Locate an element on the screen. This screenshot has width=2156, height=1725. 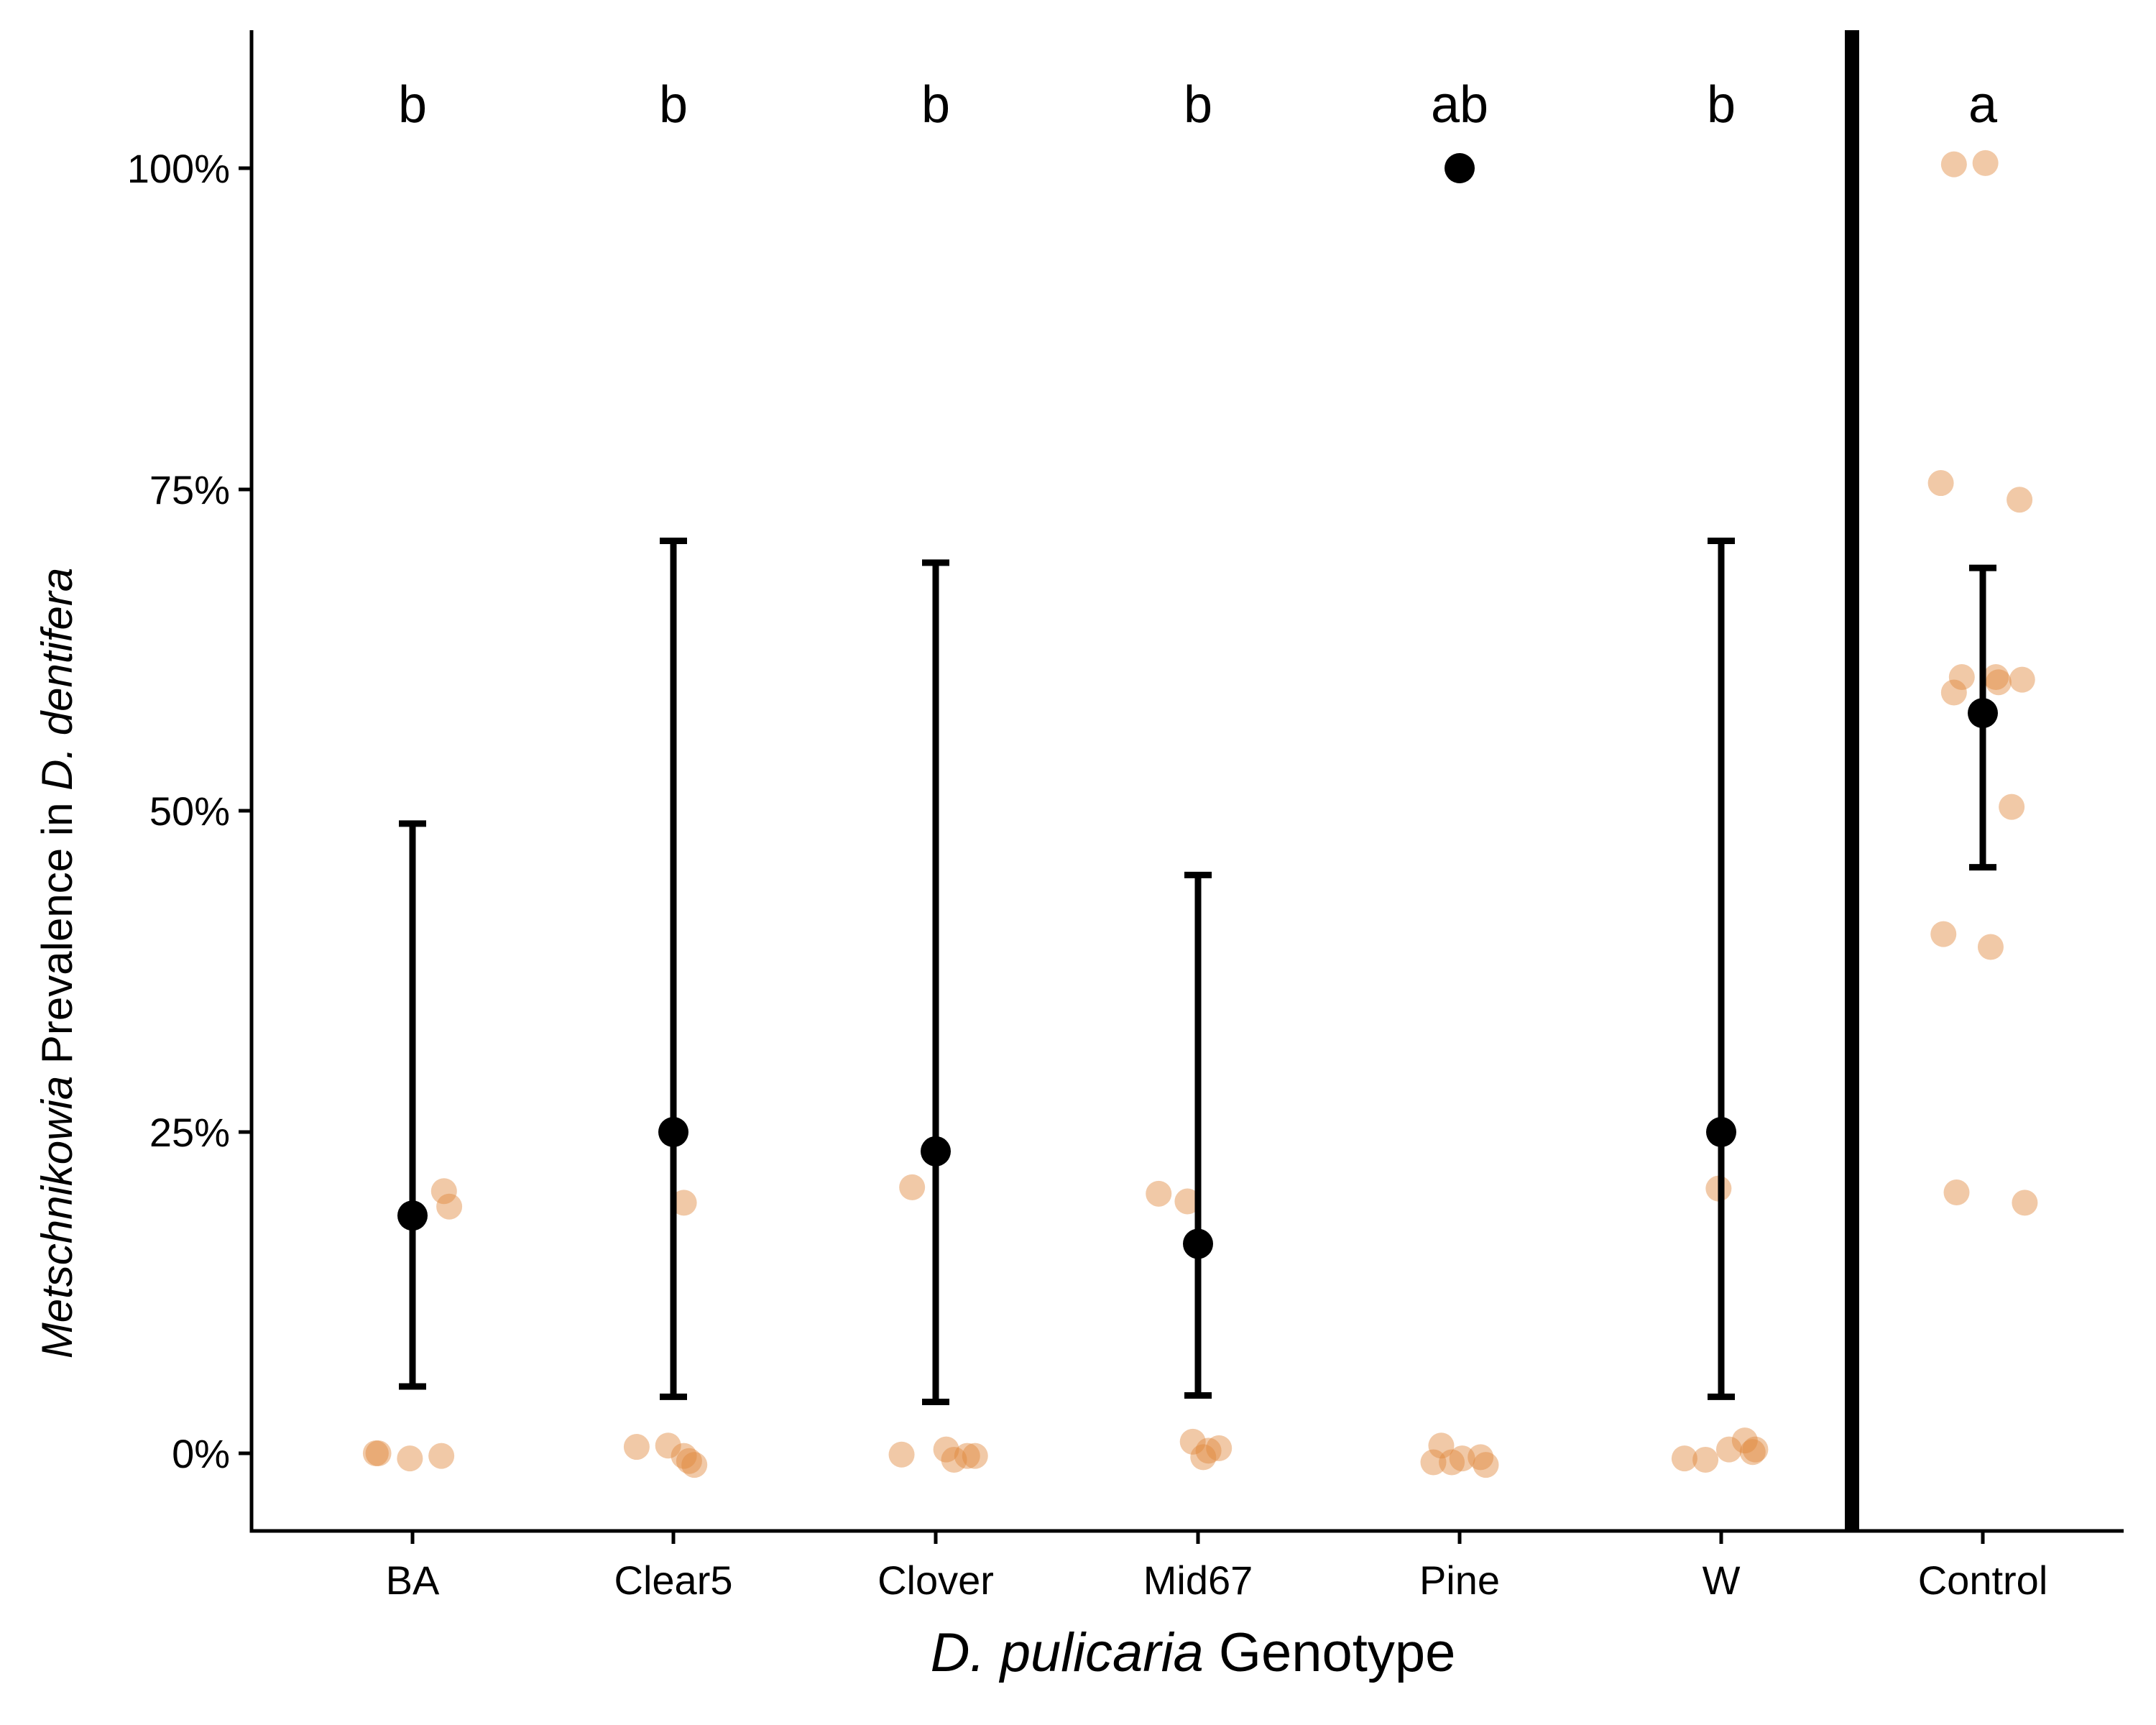
y-axis-title-species: D. dentifera is located at coordinates (57, 679).